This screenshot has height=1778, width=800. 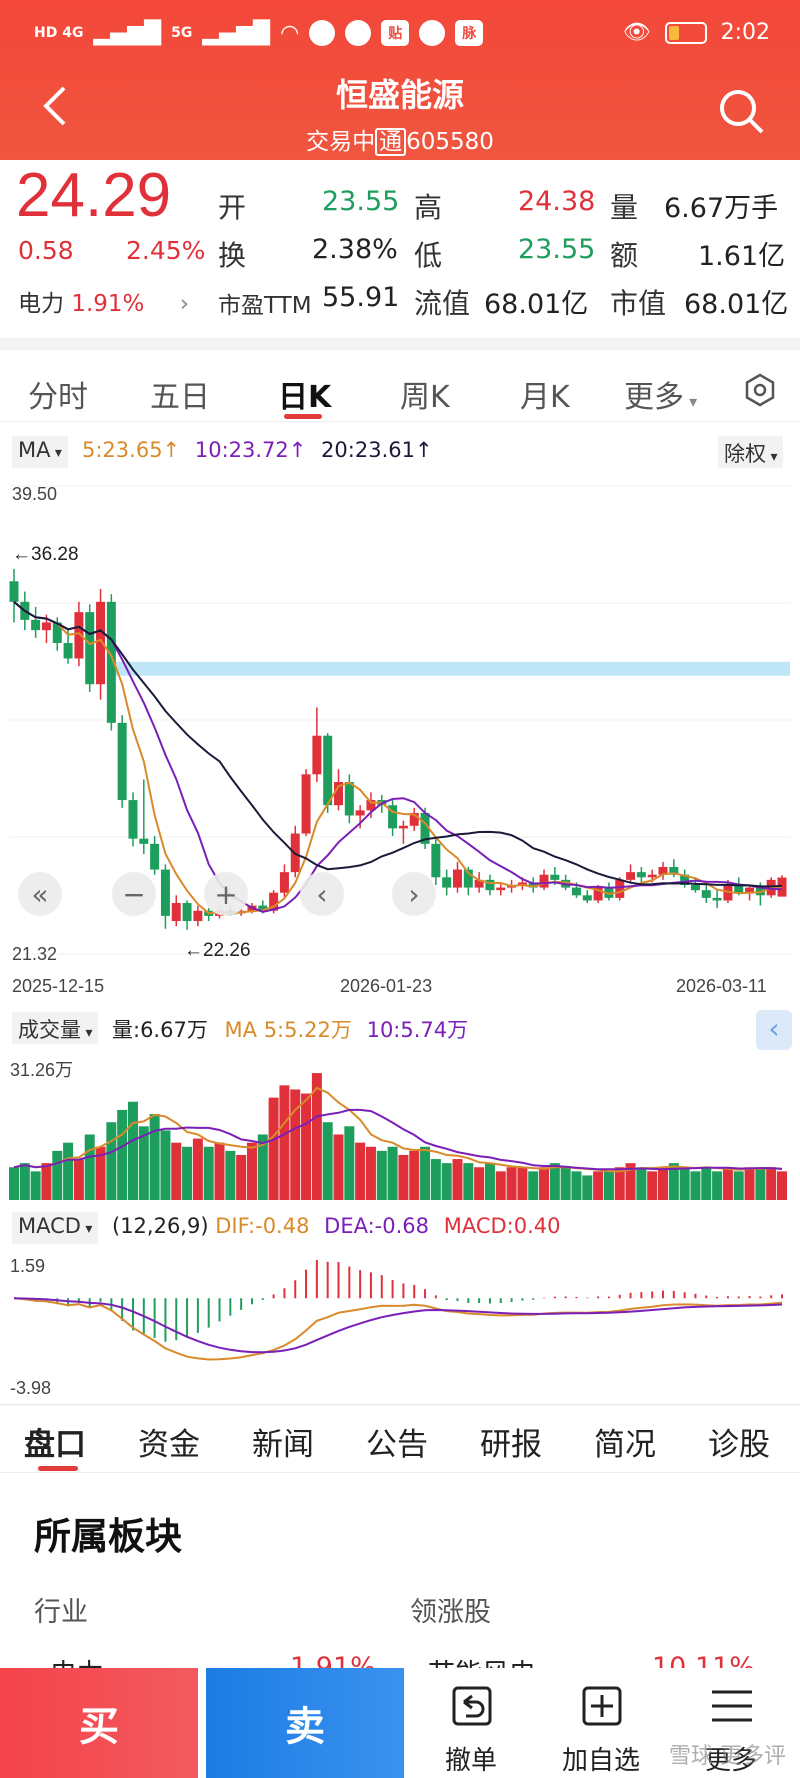 I want to click on tab-news: 新闻, so click(x=283, y=1445).